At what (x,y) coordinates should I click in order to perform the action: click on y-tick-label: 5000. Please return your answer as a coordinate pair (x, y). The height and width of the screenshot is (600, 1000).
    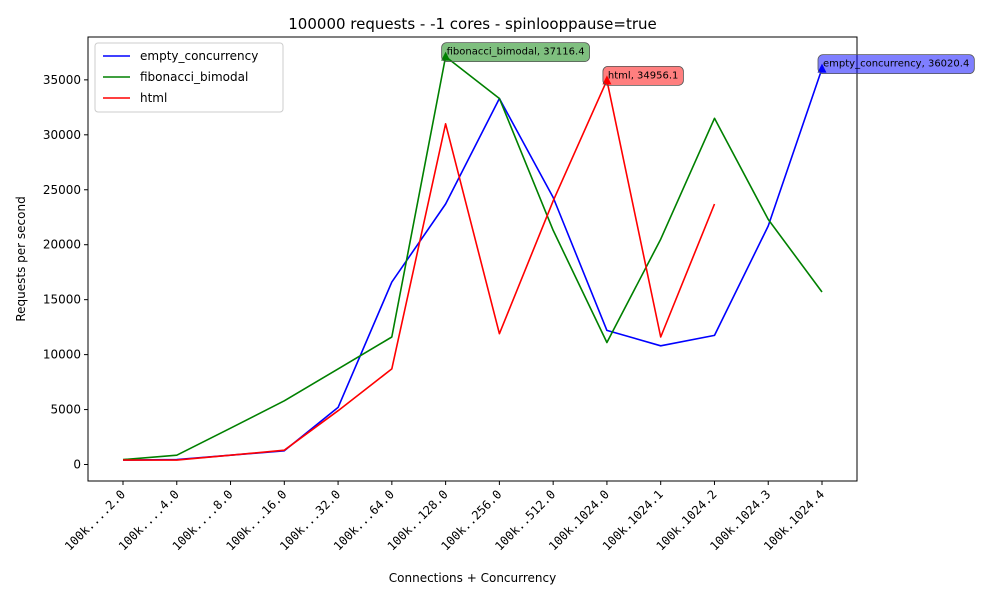
    Looking at the image, I should click on (65, 410).